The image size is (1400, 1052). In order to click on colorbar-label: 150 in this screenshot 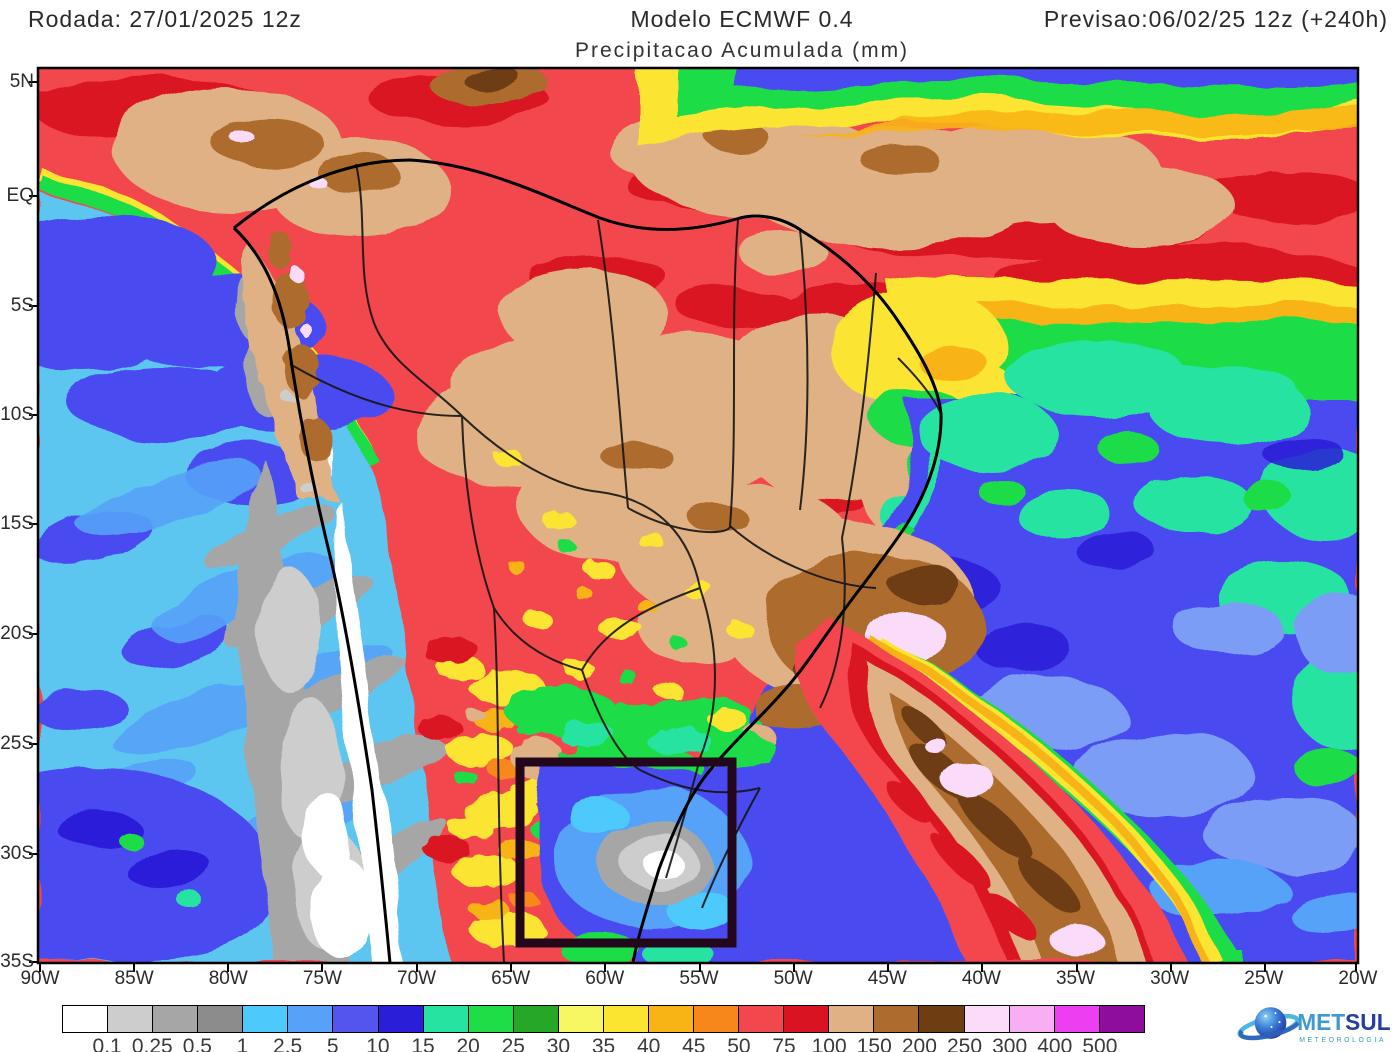, I will do `click(874, 1043)`.